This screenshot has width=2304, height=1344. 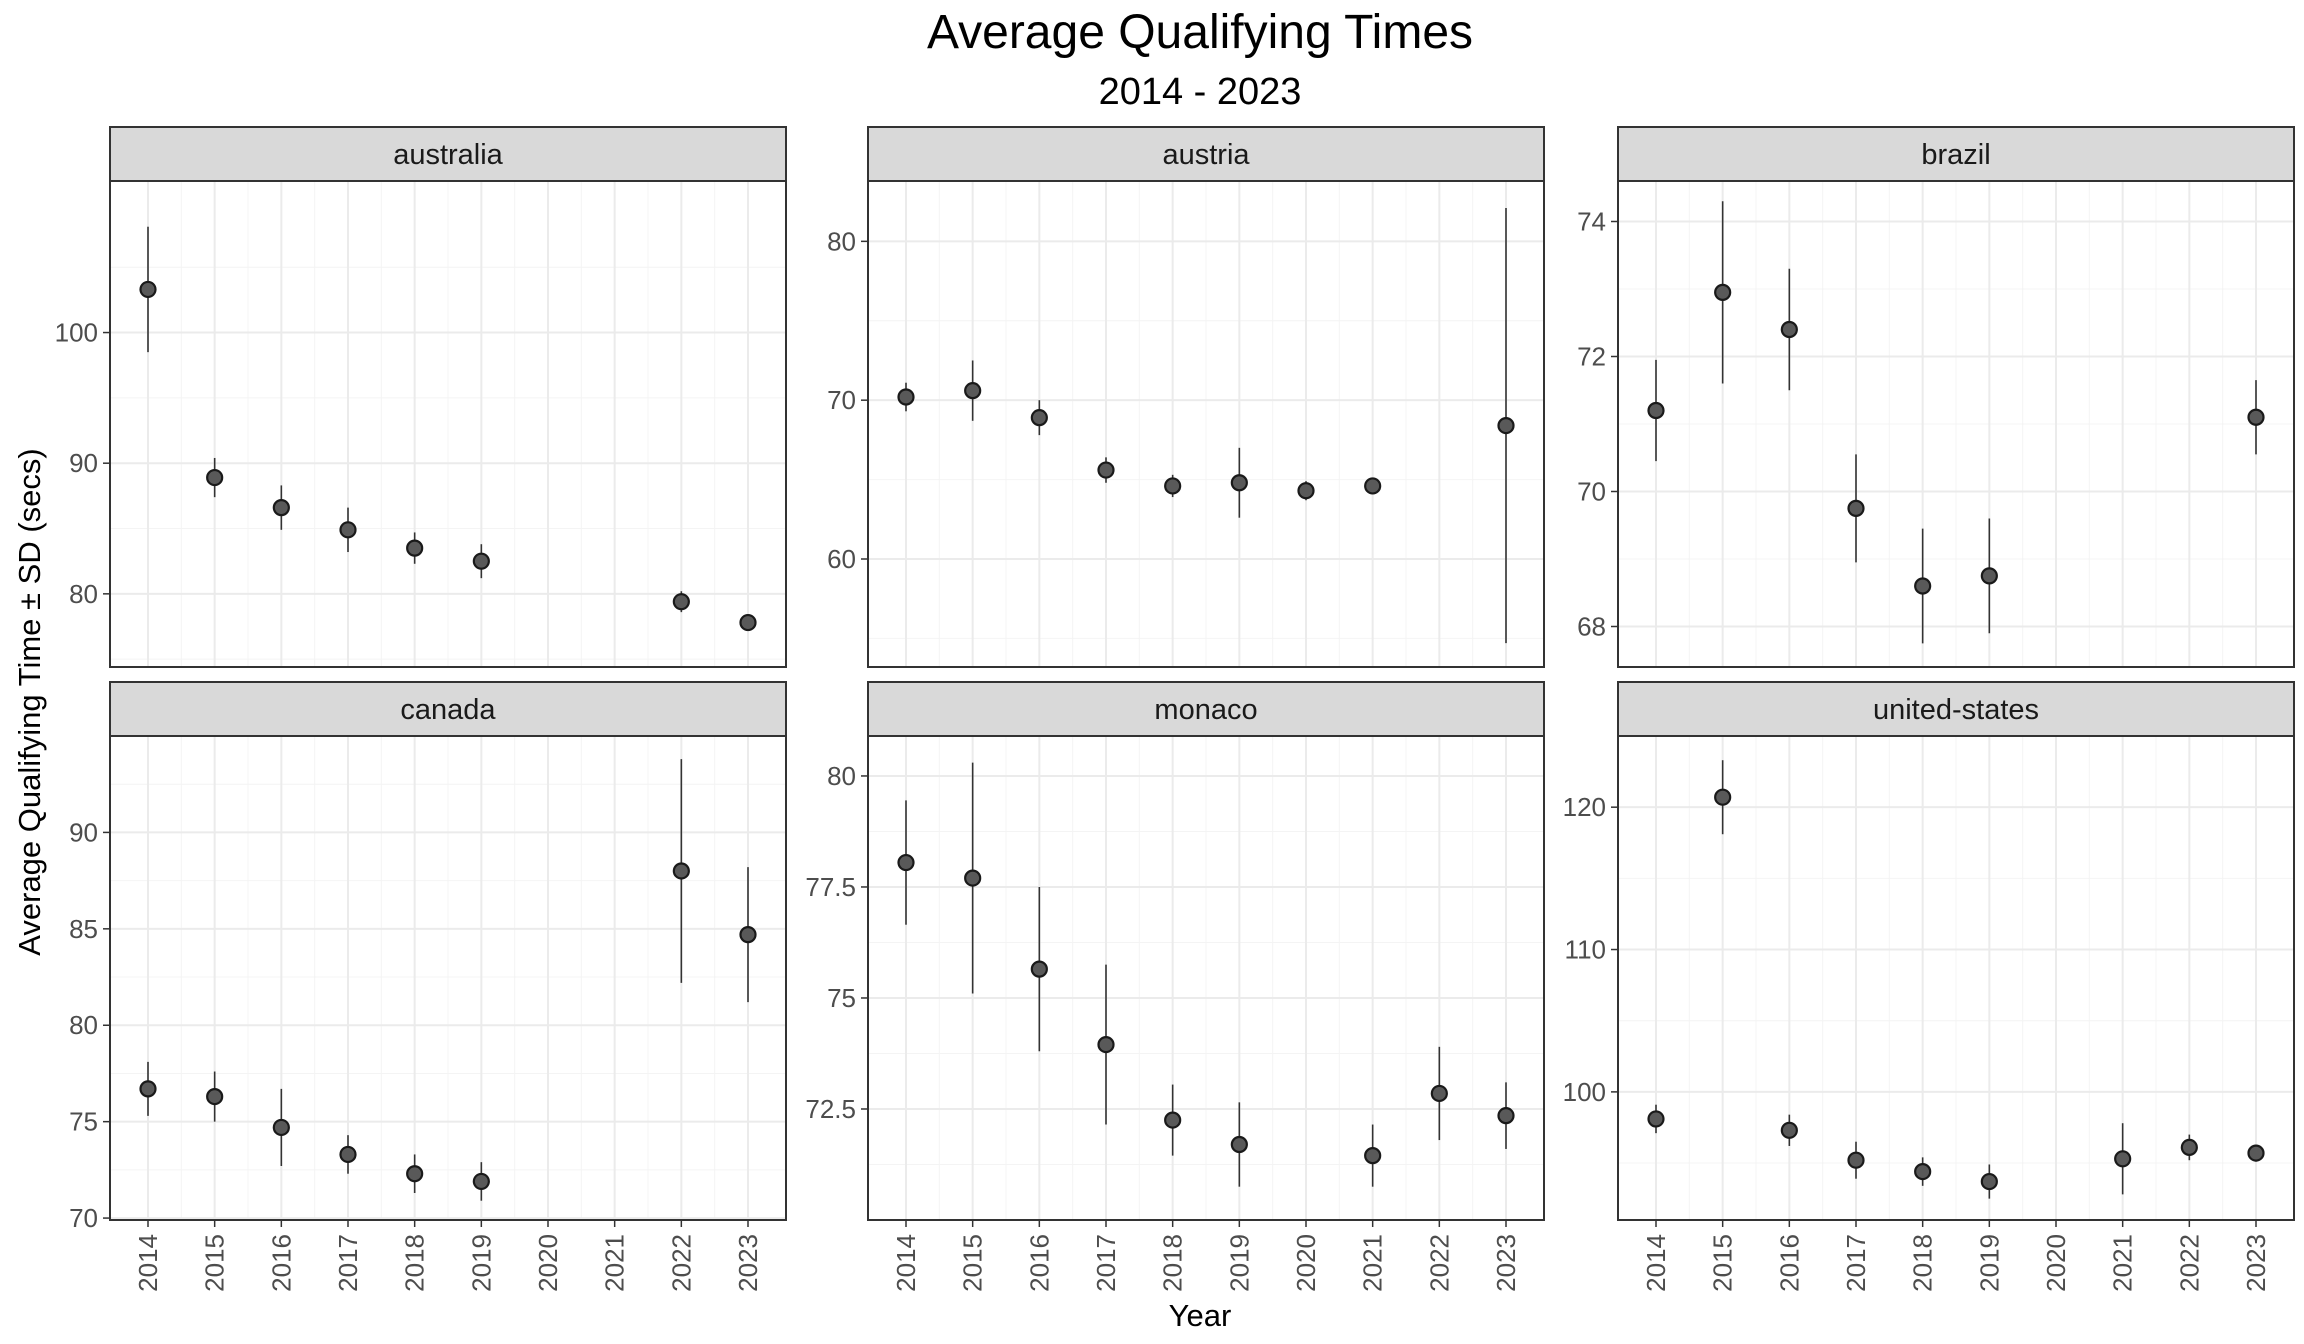 I want to click on y-axis-title: Average Qualifying Time ± SD (secs), so click(x=29, y=701).